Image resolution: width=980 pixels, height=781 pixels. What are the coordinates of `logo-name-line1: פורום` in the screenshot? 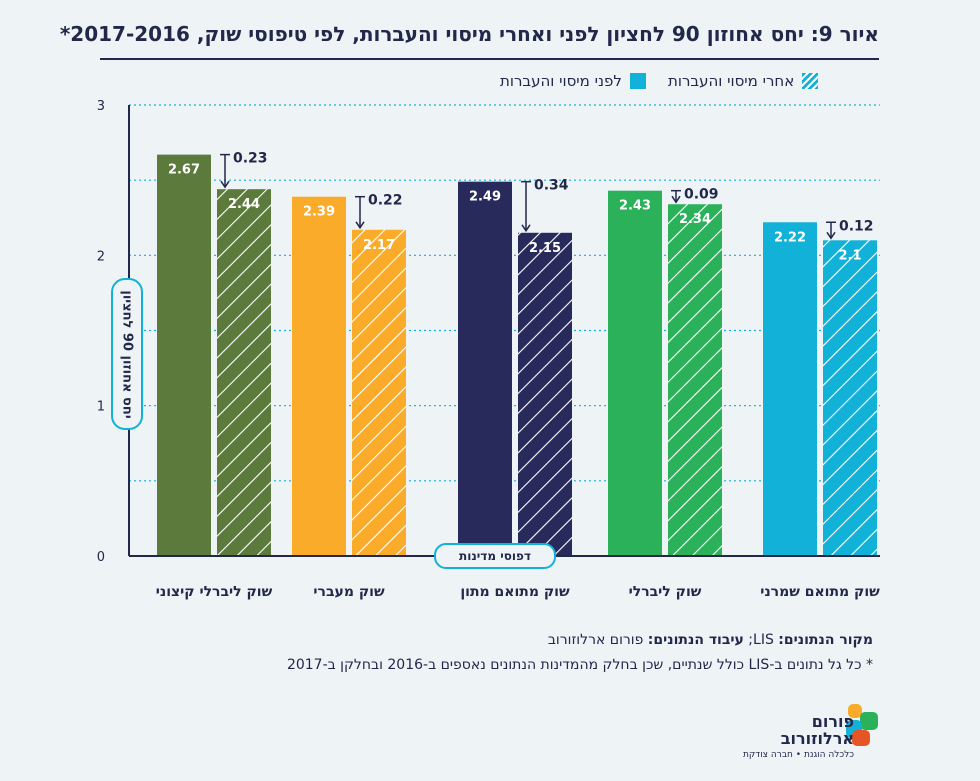 It's located at (832, 721).